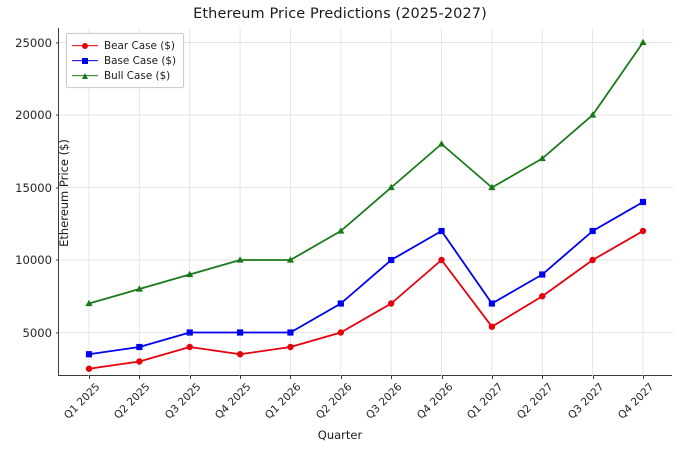 This screenshot has height=453, width=680. I want to click on x-tick-label: Q1 2026, so click(283, 401).